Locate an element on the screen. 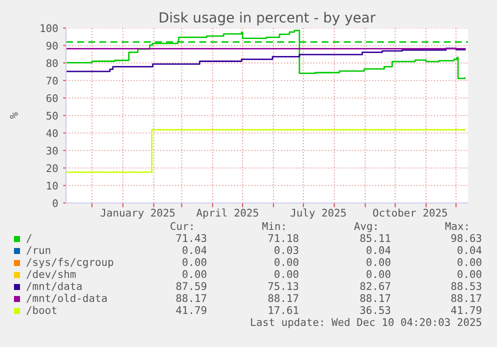 The image size is (497, 347). text: 87.59 is located at coordinates (191, 286).